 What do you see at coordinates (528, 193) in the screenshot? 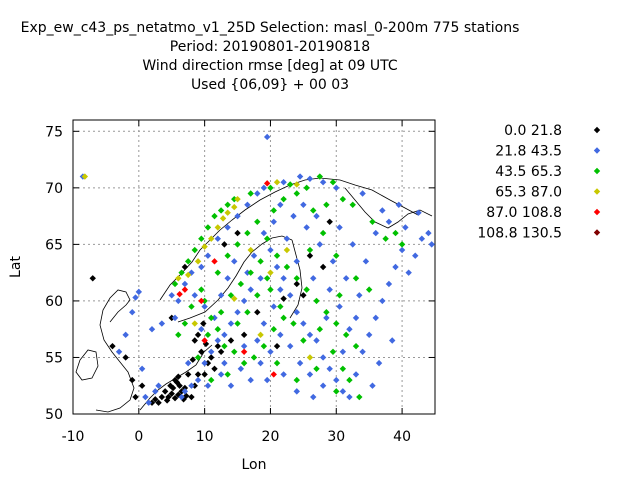
I see `legend-label: 65.3 87.0` at bounding box center [528, 193].